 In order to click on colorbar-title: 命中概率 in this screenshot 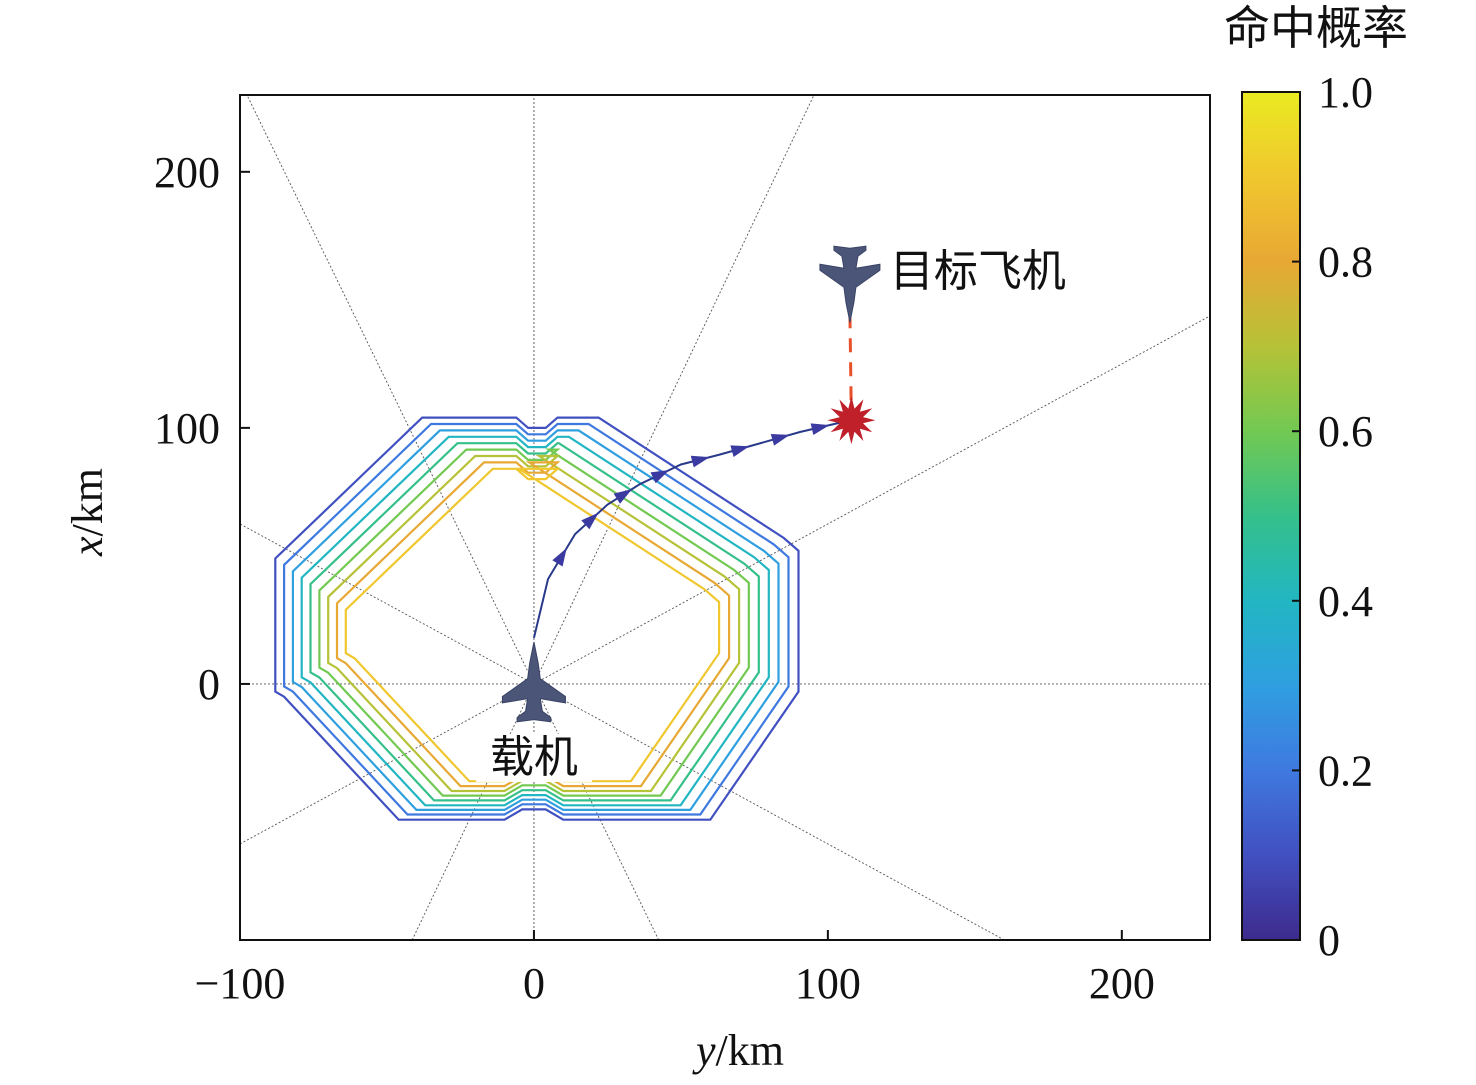, I will do `click(1316, 28)`.